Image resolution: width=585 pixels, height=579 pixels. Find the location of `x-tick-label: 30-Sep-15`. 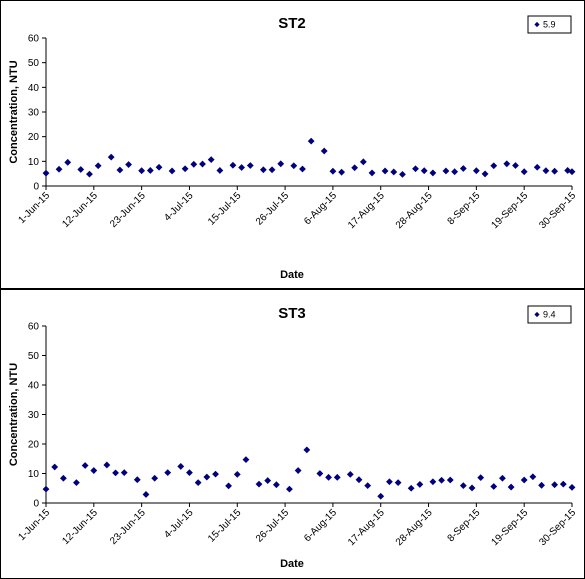

x-tick-label: 30-Sep-15 is located at coordinates (557, 210).